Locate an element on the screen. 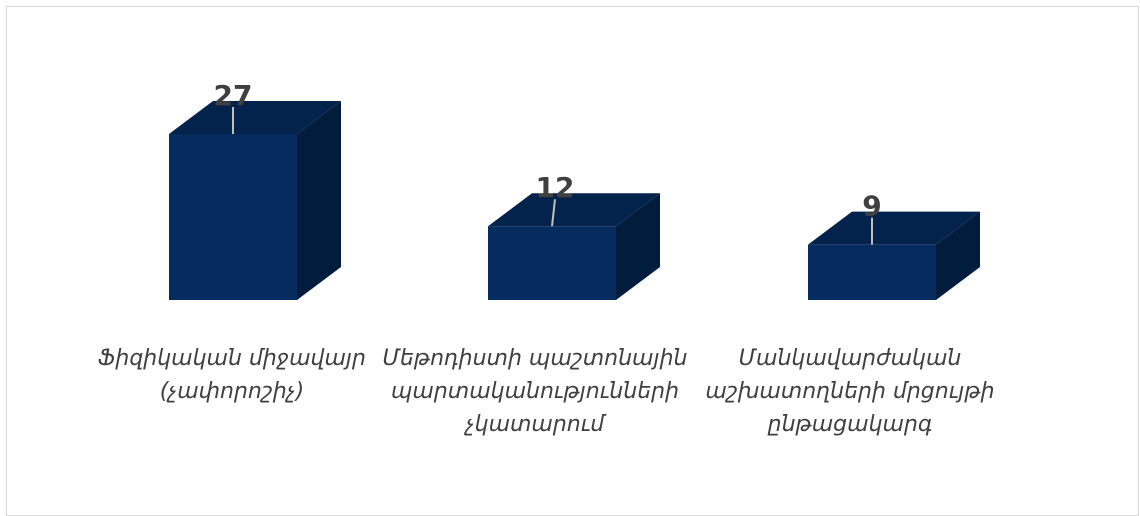  bar-1-top is located at coordinates (255, 117).